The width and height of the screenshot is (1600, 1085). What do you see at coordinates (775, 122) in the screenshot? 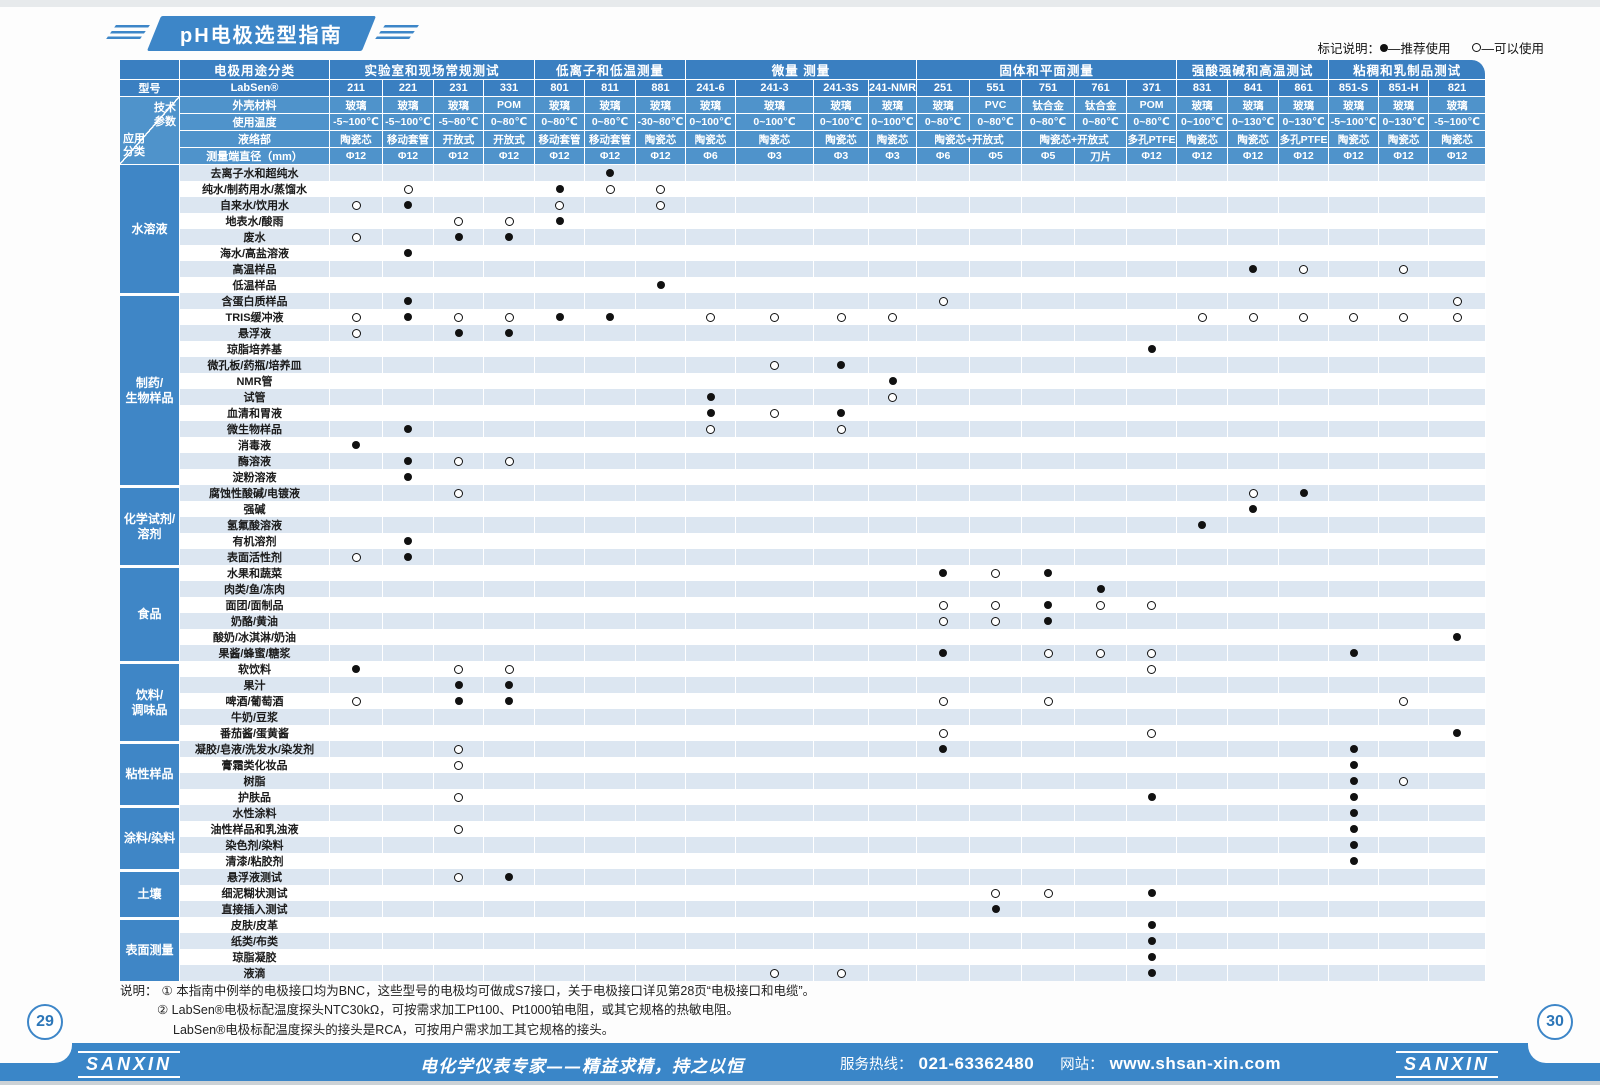
I see `param-value: 0~100℃` at bounding box center [775, 122].